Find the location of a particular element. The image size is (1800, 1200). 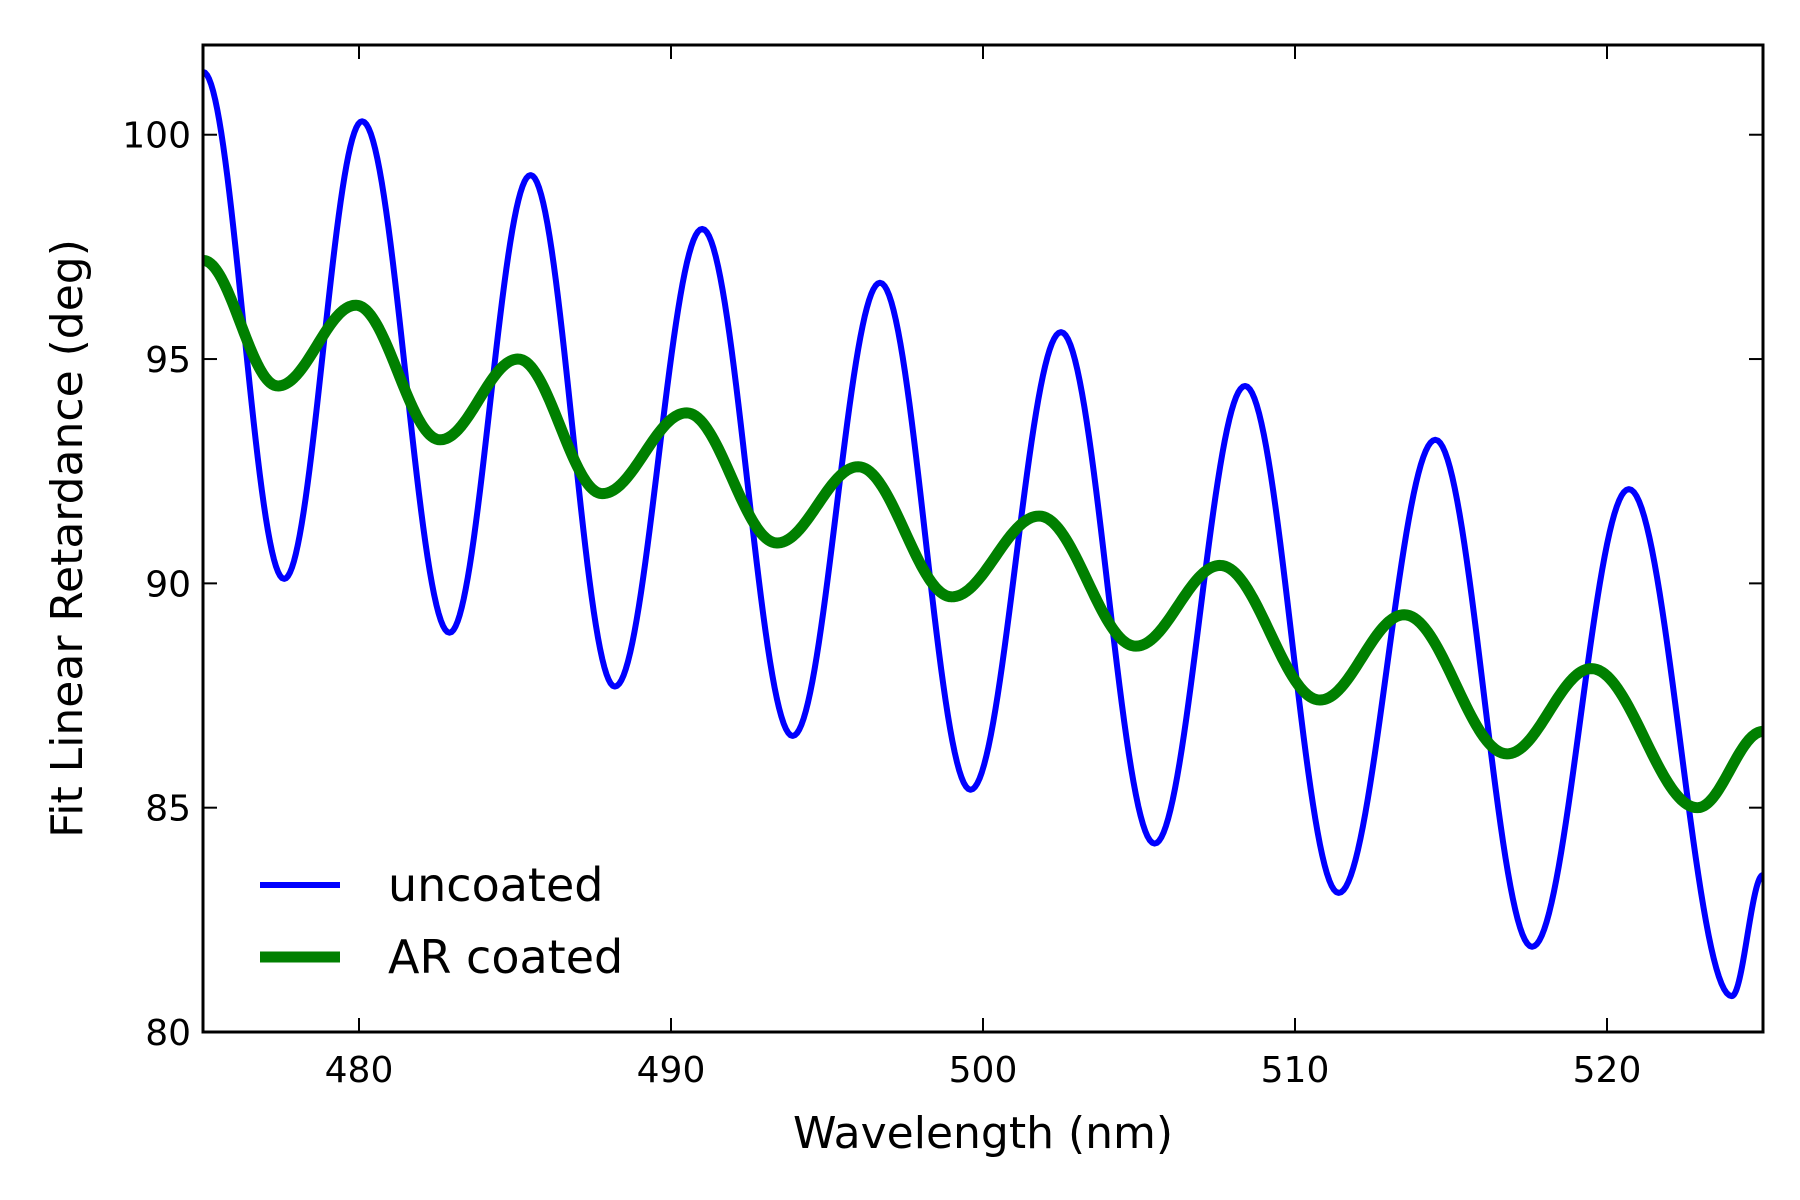

legend-label-uncoated: uncoated is located at coordinates (495, 885).